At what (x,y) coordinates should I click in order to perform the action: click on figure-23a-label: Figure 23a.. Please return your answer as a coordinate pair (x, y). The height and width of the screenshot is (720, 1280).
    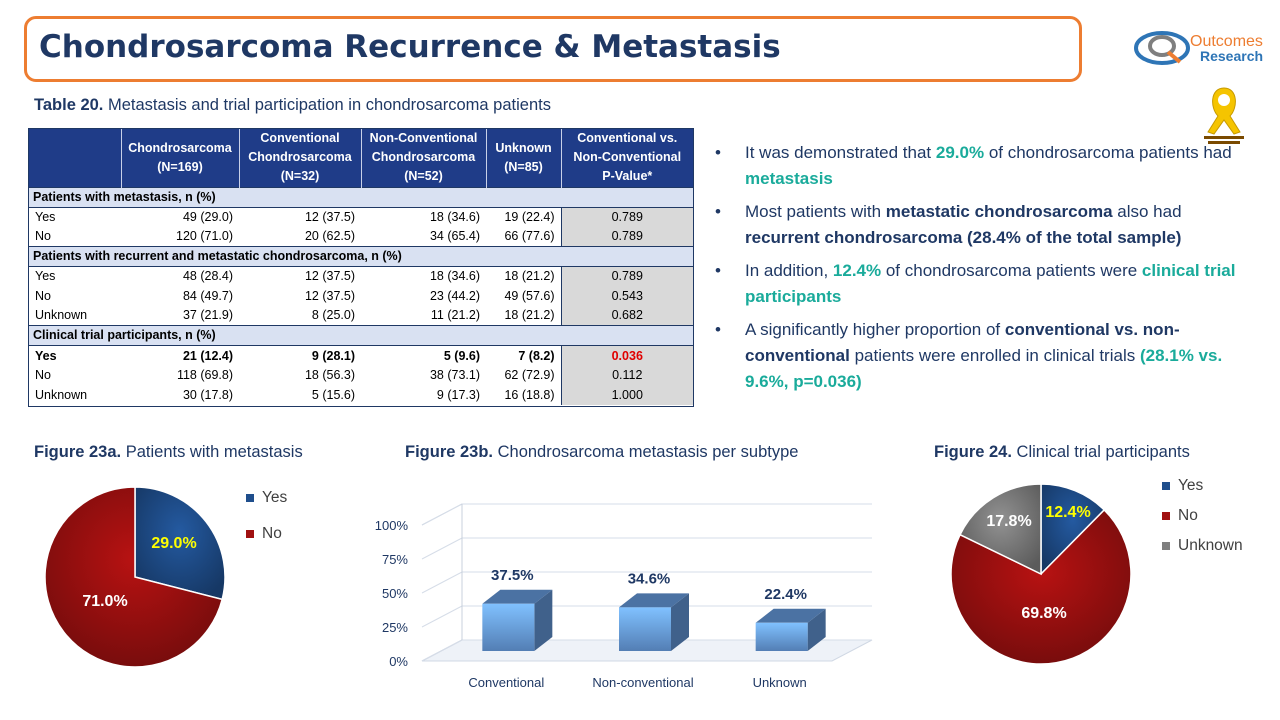
    Looking at the image, I should click on (78, 452).